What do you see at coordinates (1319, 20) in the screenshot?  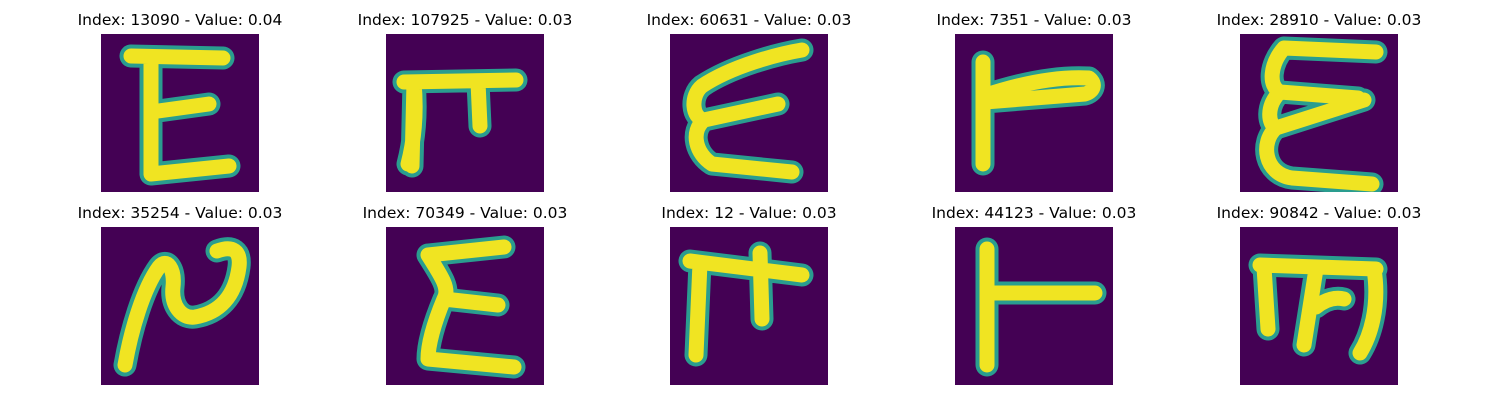 I see `panel-title: Index: 28910 - Value: 0.03` at bounding box center [1319, 20].